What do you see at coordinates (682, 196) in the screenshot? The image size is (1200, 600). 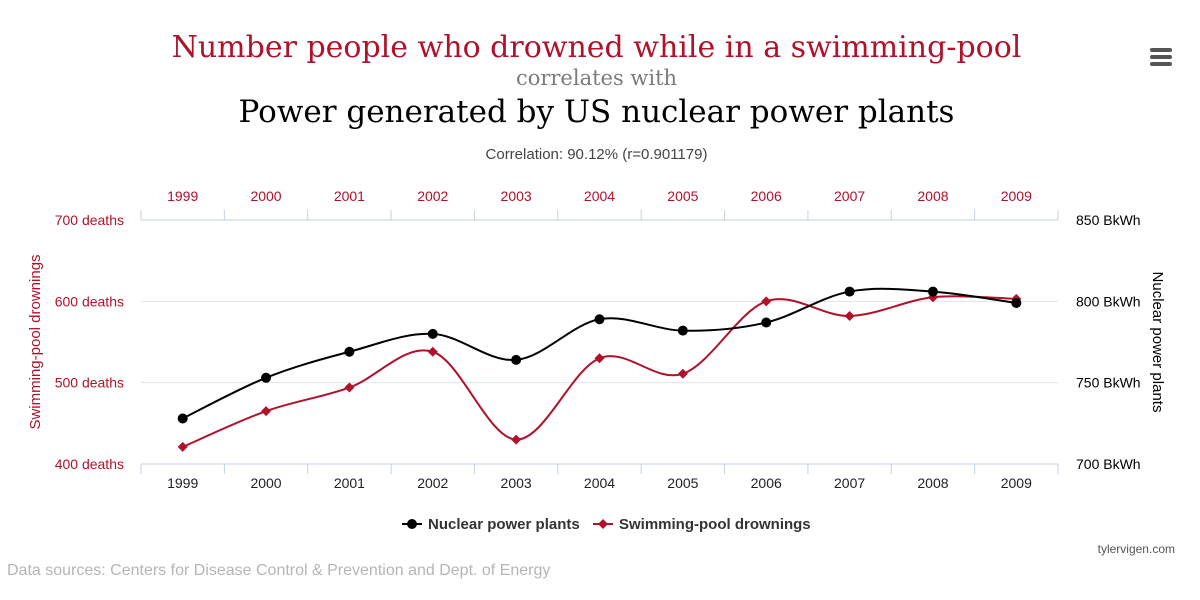 I see `x-tick-label-top: 2005` at bounding box center [682, 196].